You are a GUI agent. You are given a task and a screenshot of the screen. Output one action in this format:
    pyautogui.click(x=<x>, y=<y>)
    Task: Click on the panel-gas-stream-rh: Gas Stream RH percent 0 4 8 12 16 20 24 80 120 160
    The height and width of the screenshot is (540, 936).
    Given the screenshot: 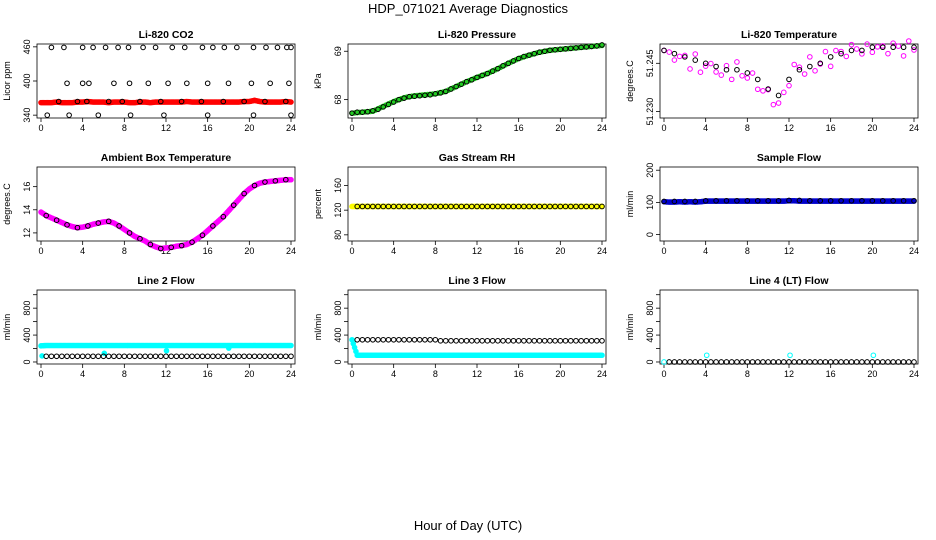 What is the action you would take?
    pyautogui.click(x=460, y=204)
    